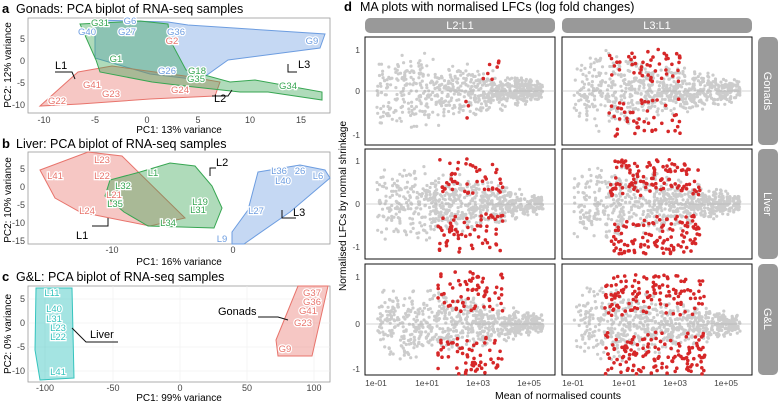  Describe the element at coordinates (303, 323) in the screenshot. I see `sample-label: G23` at that location.